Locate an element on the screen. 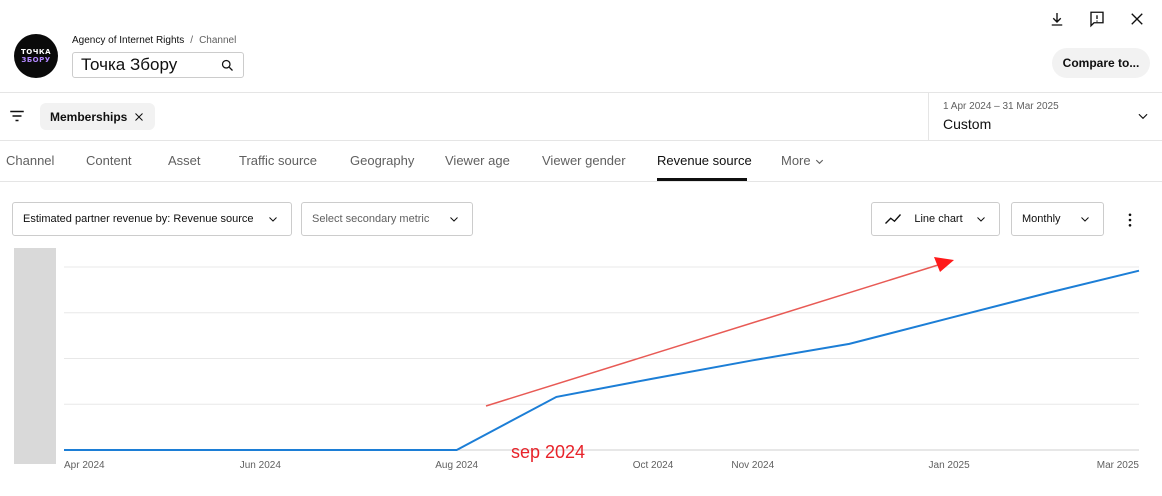 The height and width of the screenshot is (496, 1162). x-tick-label: Aug 2024 is located at coordinates (456, 465).